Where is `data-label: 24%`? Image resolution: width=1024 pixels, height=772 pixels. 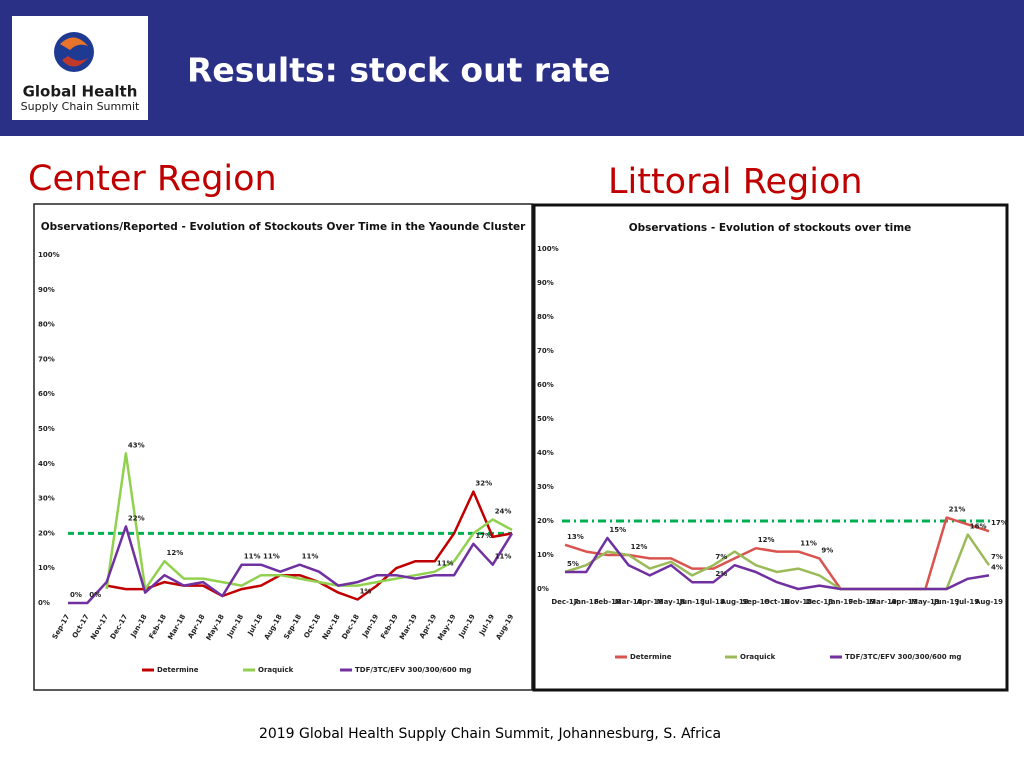
data-label: 24% is located at coordinates (503, 511).